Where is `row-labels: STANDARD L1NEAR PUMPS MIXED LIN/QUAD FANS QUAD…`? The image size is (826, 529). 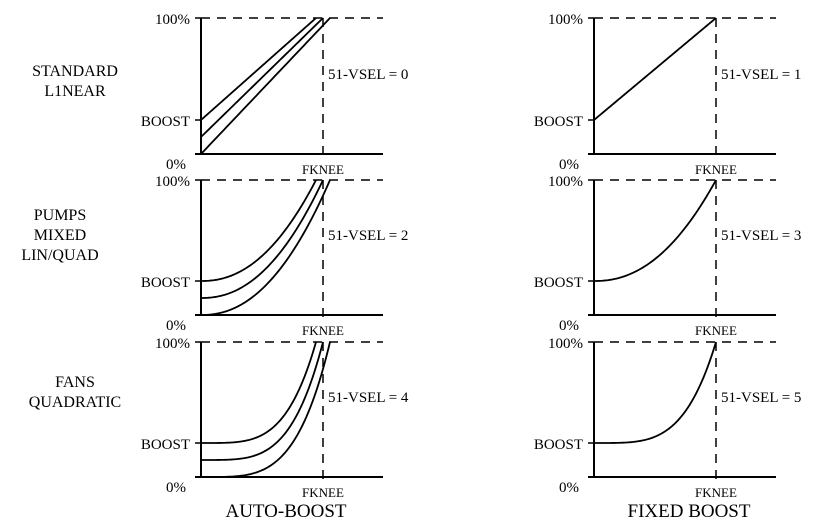
row-labels: STANDARD L1NEAR PUMPS MIXED LIN/QUAD FANS QUAD… is located at coordinates (71, 237).